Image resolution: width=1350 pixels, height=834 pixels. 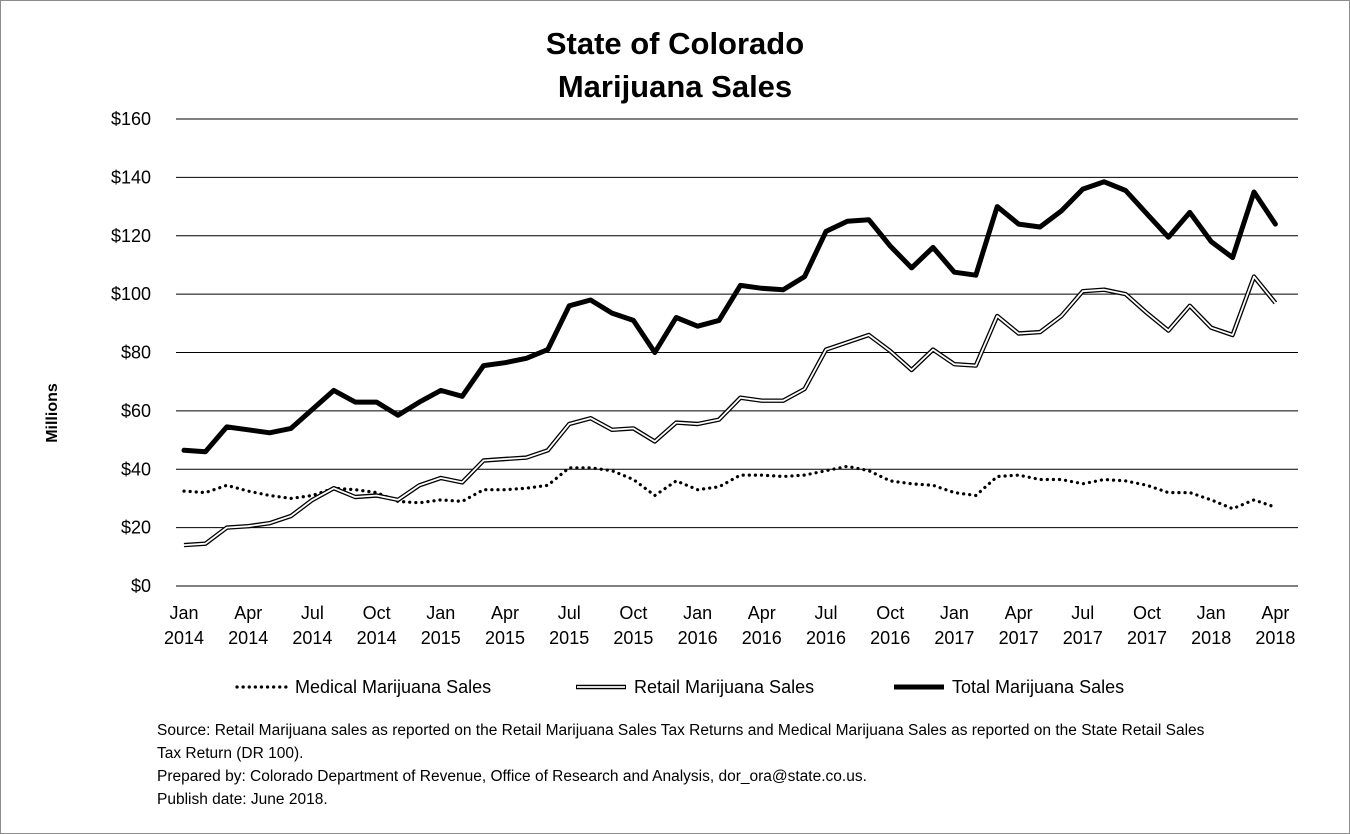 What do you see at coordinates (131, 119) in the screenshot?
I see `y-tick-label: $160` at bounding box center [131, 119].